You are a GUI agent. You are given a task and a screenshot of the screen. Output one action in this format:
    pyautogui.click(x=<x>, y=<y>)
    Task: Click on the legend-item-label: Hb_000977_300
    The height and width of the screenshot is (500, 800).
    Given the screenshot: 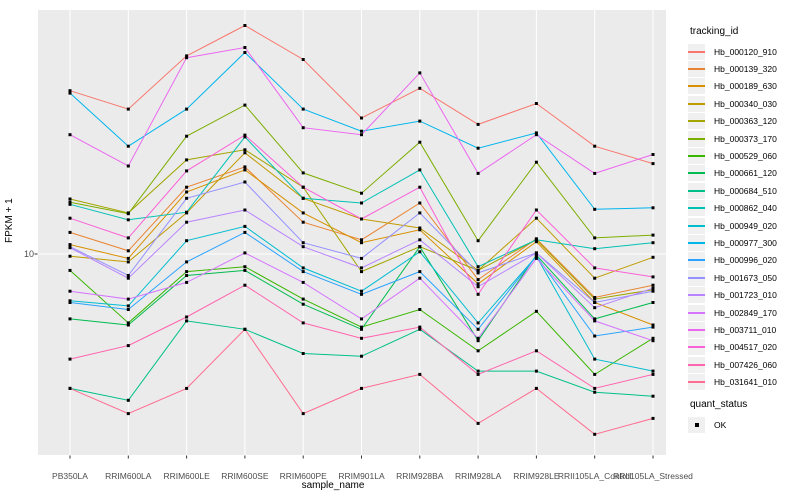 What is the action you would take?
    pyautogui.click(x=745, y=242)
    